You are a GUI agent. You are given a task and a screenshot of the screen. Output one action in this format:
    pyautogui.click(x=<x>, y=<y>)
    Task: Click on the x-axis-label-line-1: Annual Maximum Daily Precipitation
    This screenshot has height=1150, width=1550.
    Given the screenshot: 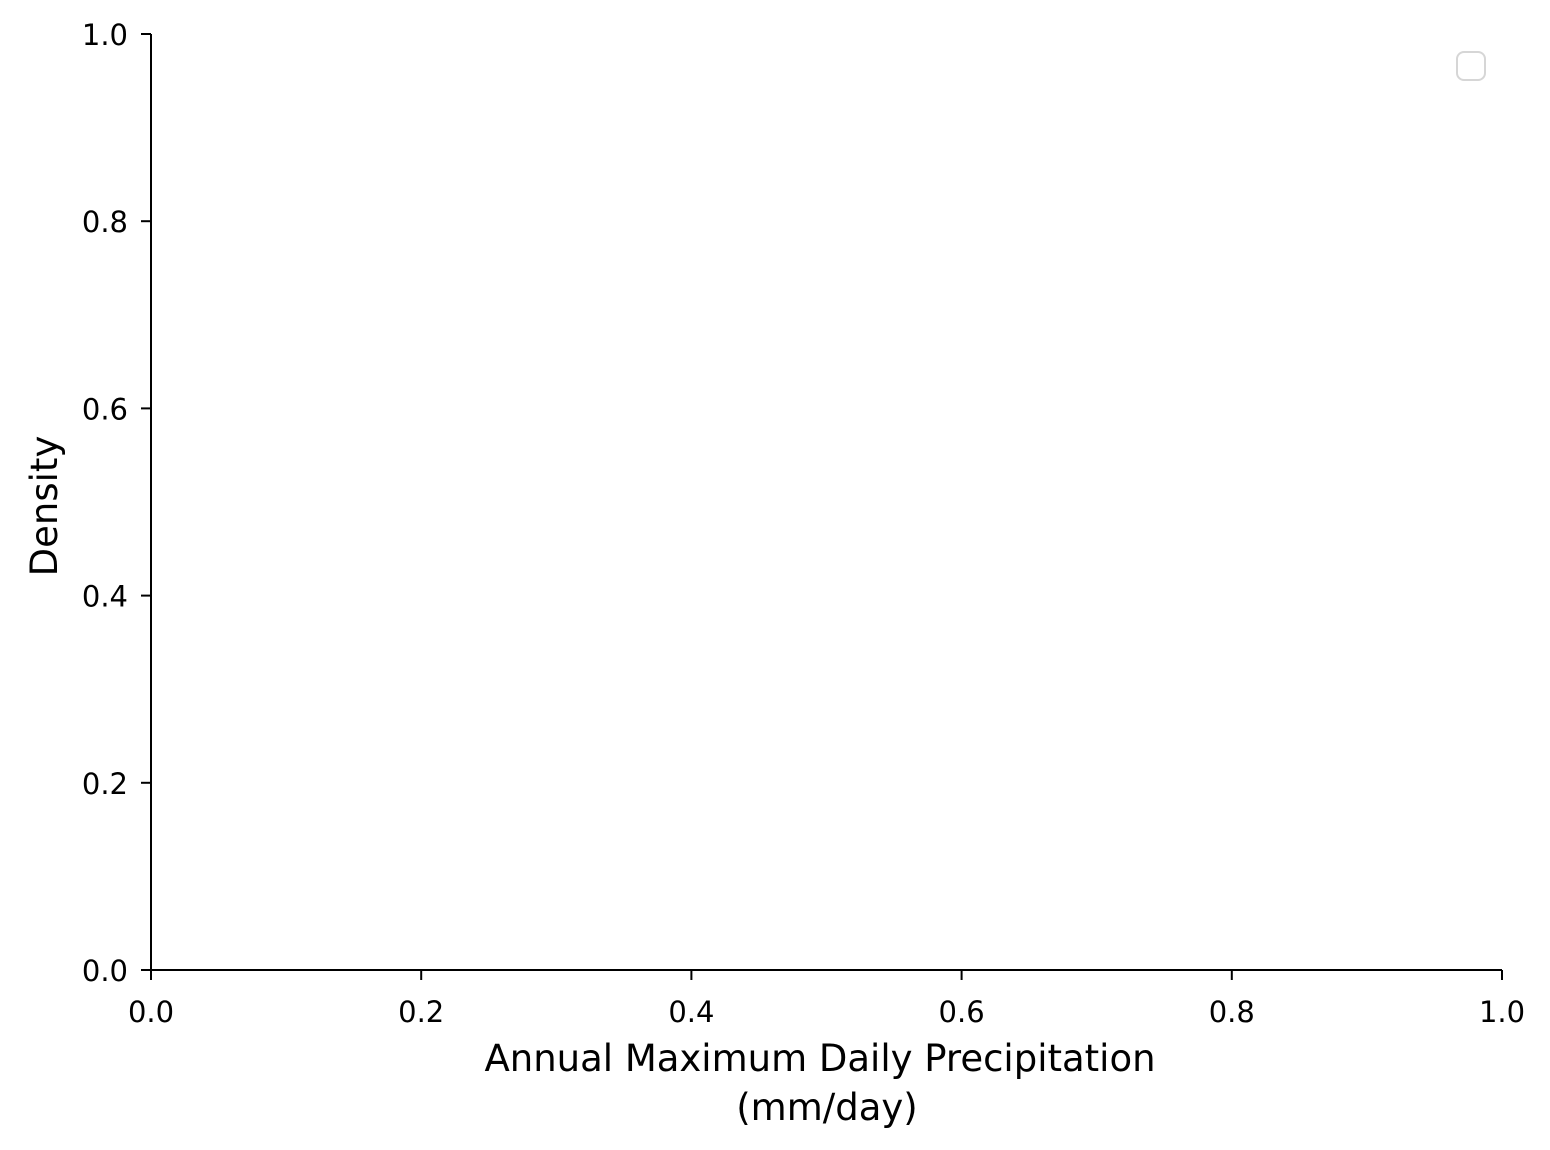 What is the action you would take?
    pyautogui.click(x=819, y=1058)
    